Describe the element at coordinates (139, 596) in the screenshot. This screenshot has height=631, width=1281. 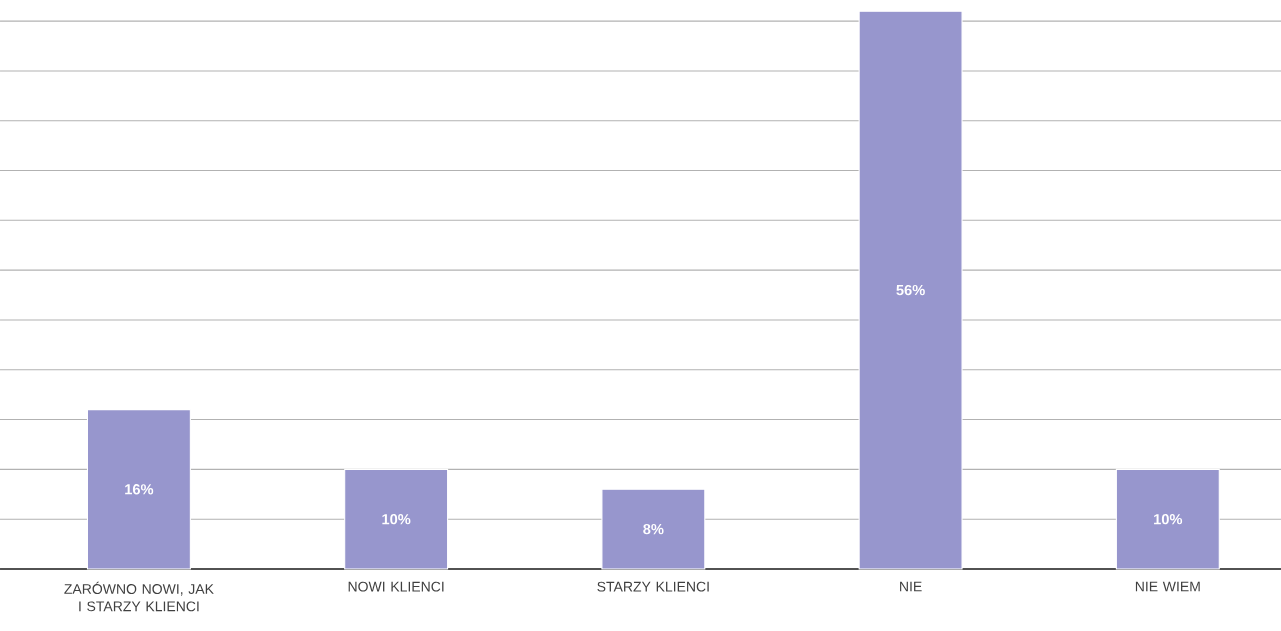
I see `x-tick-label: ZARÓWNO NOWI, JAK I STARZY KLIENCI` at that location.